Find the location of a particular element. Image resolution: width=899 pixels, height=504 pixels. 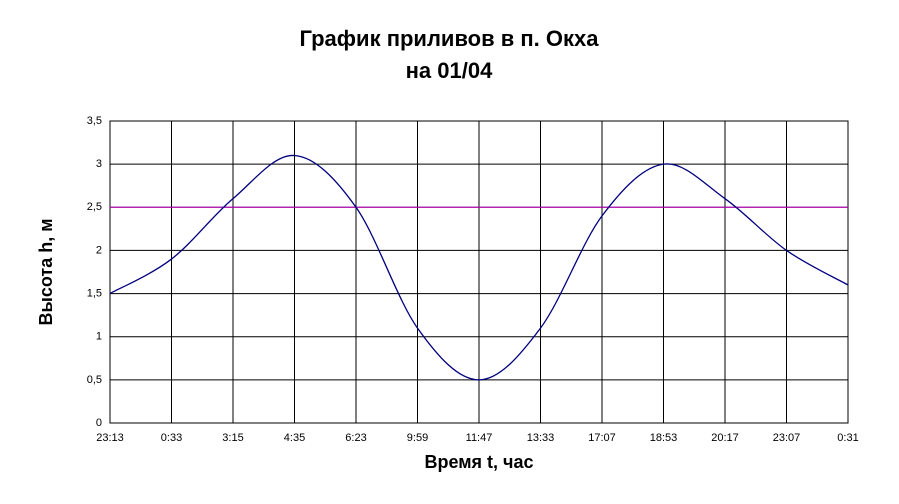

x-tick-label: 17:07 is located at coordinates (602, 438).